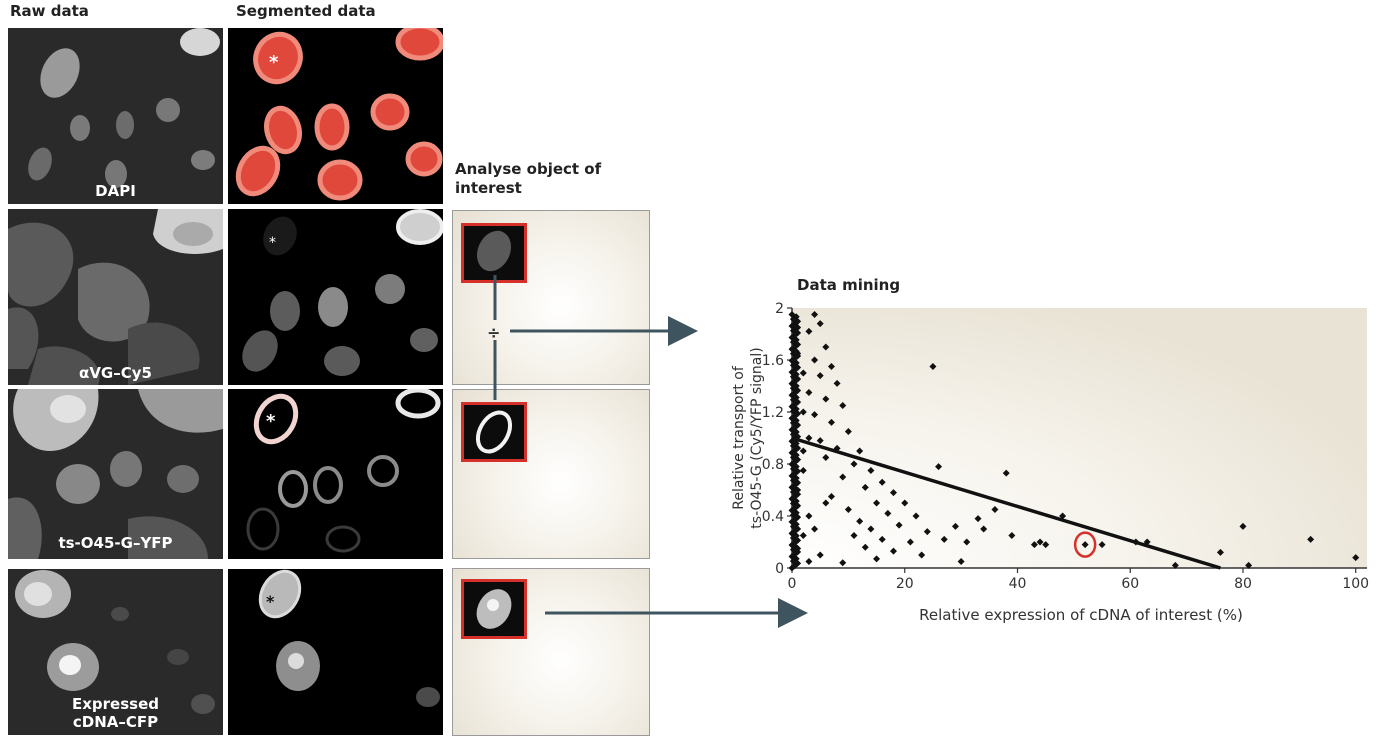 The height and width of the screenshot is (736, 1377). What do you see at coordinates (494, 253) in the screenshot?
I see `thumb-cy5-cell` at bounding box center [494, 253].